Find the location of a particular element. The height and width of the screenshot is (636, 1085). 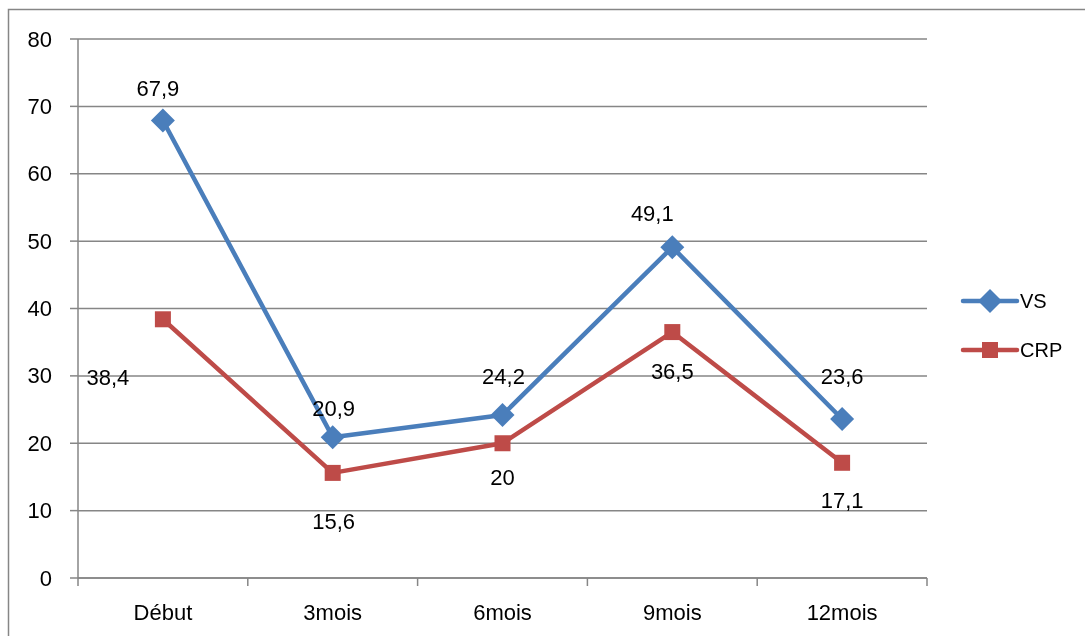

x-tick-label: 6mois is located at coordinates (502, 612).